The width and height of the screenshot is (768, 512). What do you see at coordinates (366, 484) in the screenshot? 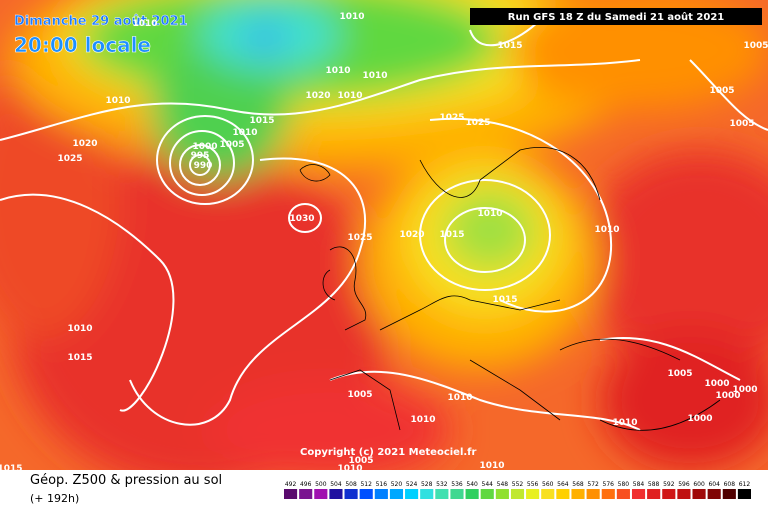
I see `legend-label: 512` at bounding box center [366, 484].